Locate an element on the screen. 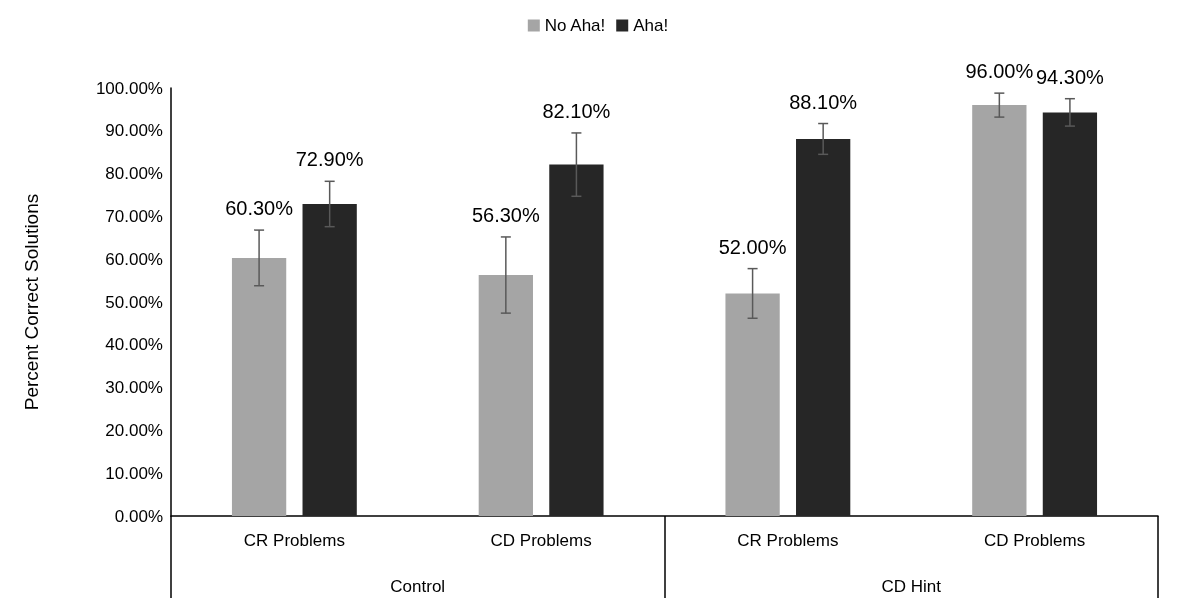 This screenshot has height=605, width=1197. data-label: 82.10% is located at coordinates (576, 110).